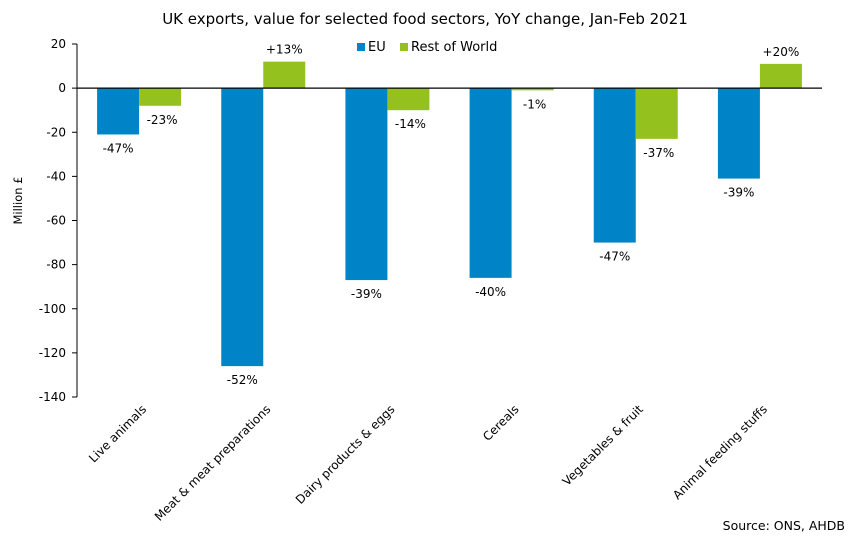  Describe the element at coordinates (117, 433) in the screenshot. I see `category-label: Live animals` at that location.